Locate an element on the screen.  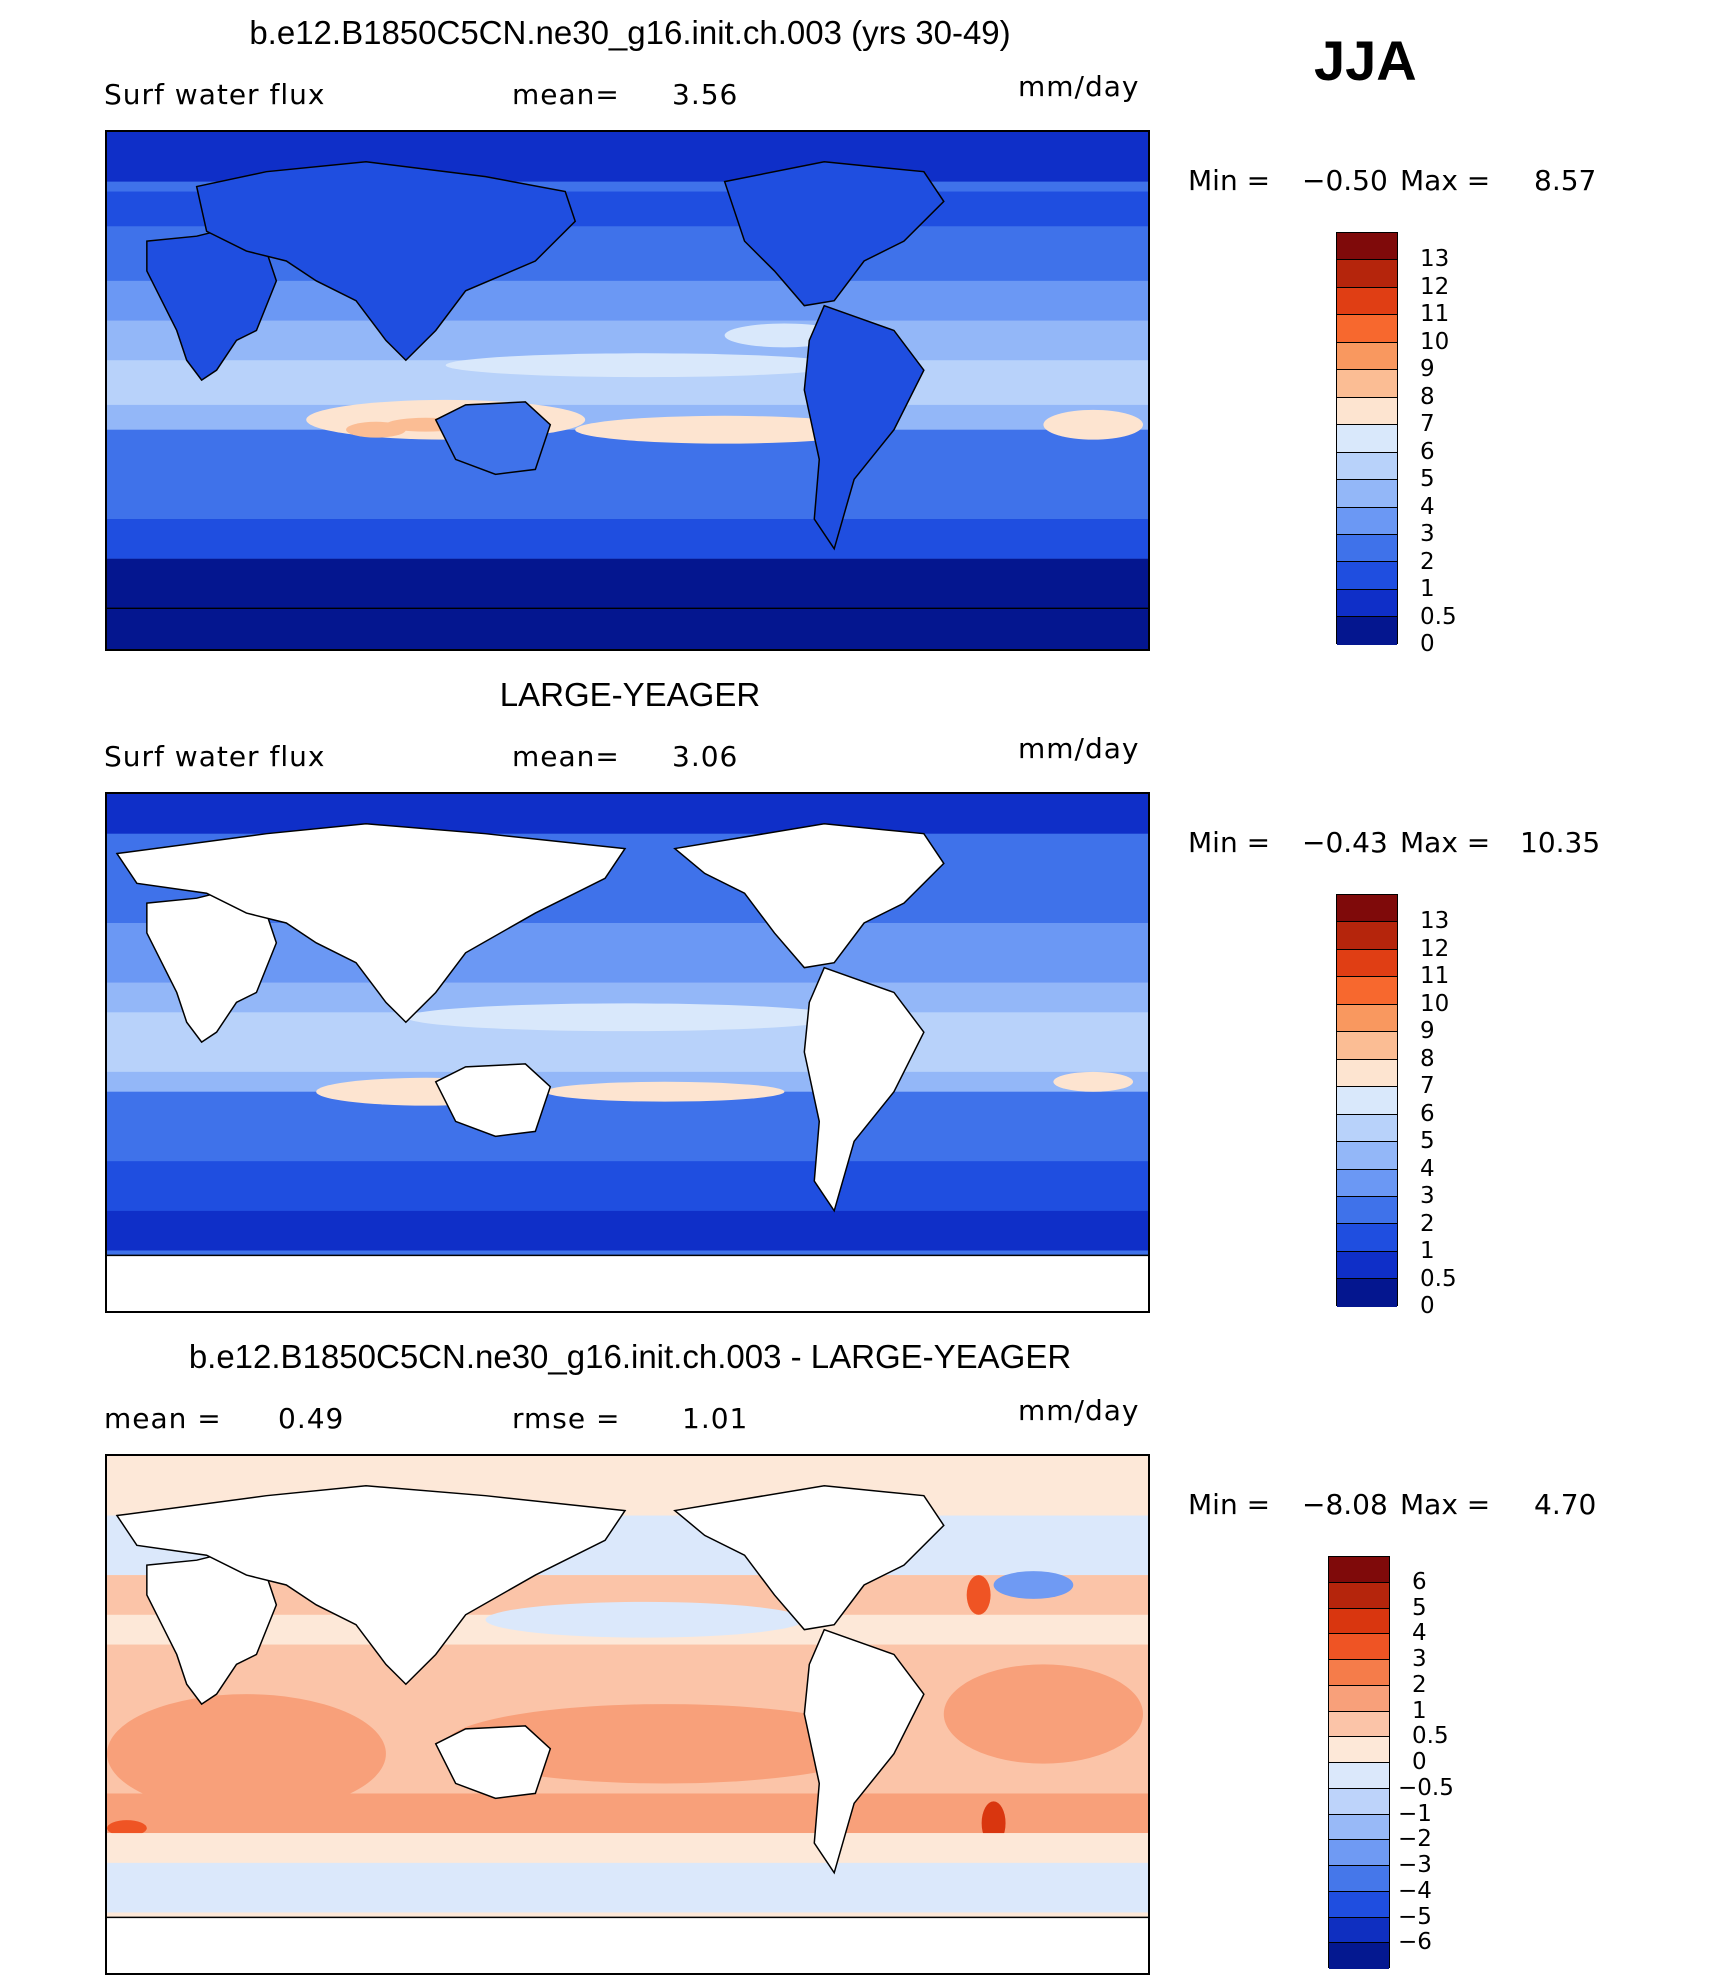
panel3-units: mm/day is located at coordinates (1079, 1410).